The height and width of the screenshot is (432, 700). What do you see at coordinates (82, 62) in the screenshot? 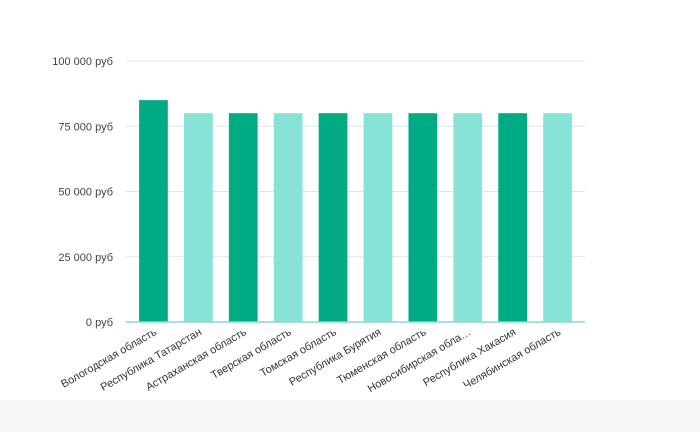
I see `y-tick-label: 100 000 руб` at bounding box center [82, 62].